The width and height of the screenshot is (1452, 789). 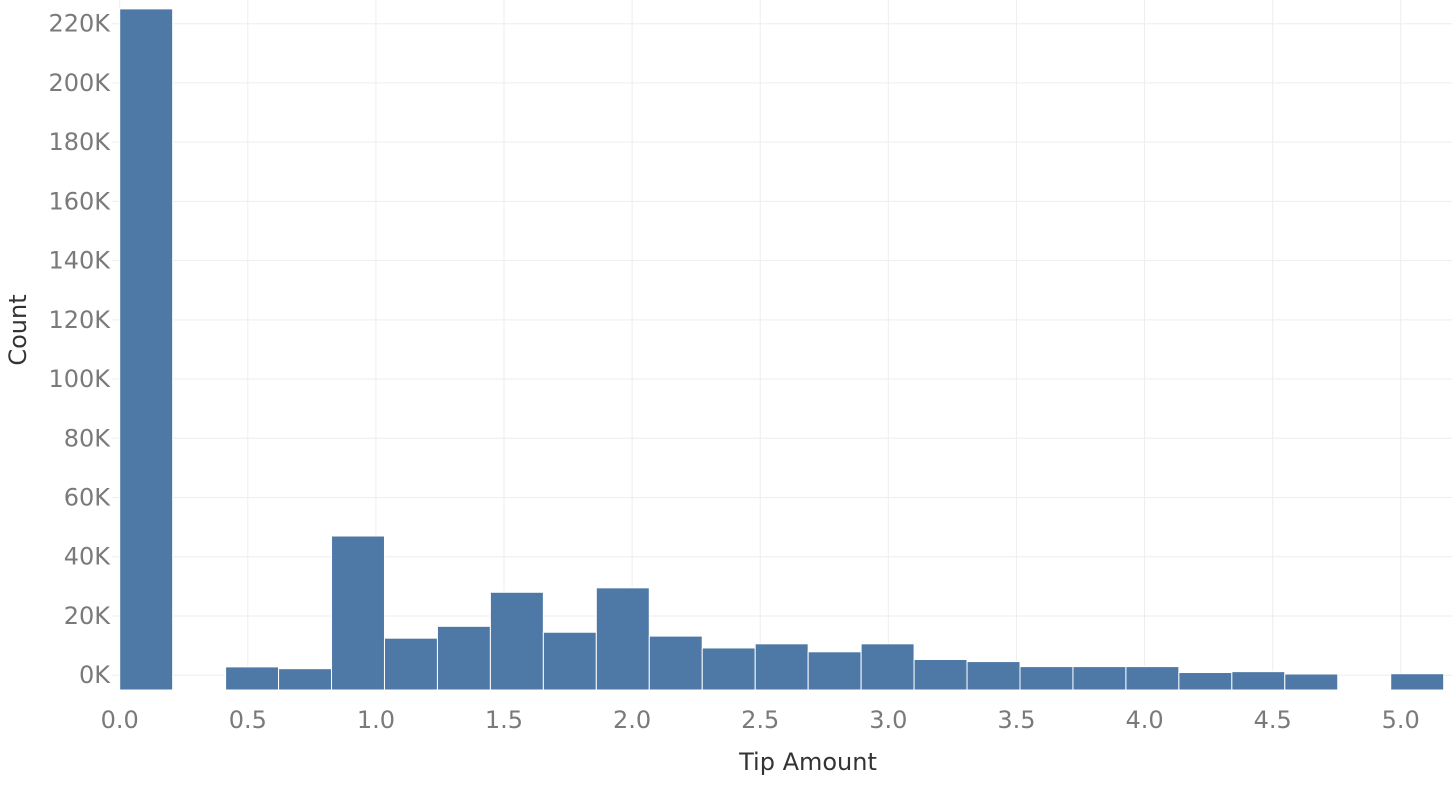 I want to click on x-tick-label: 0.5, so click(x=248, y=720).